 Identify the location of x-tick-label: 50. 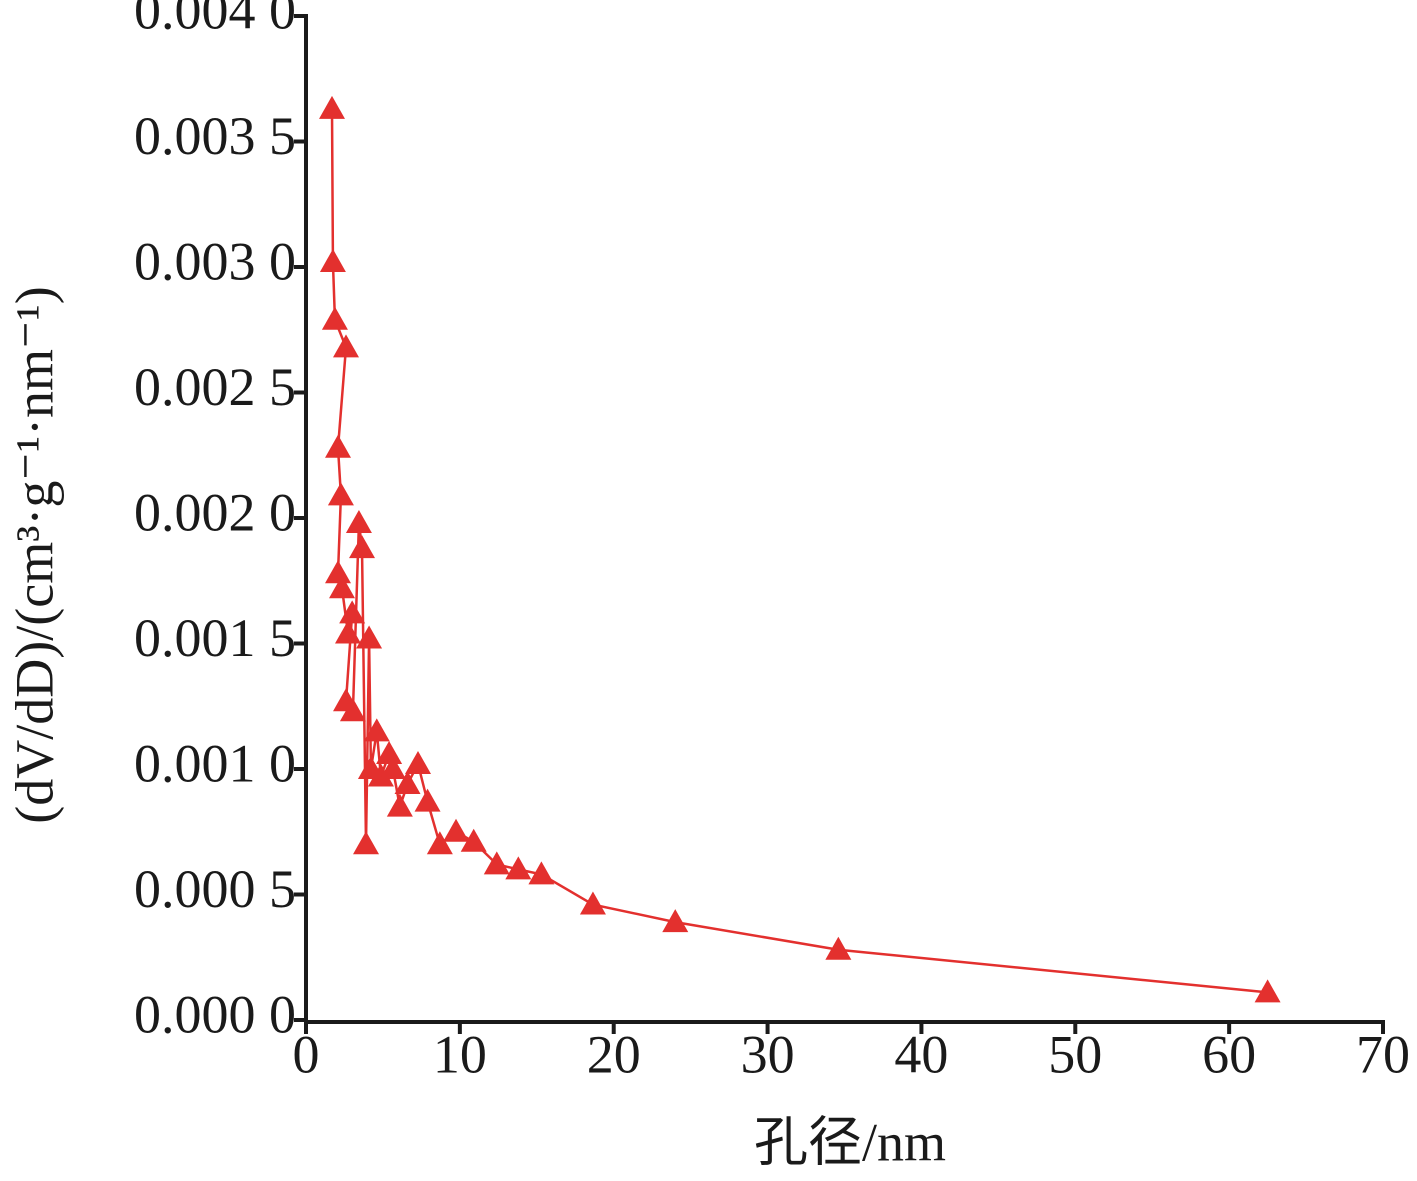
(1075, 1054).